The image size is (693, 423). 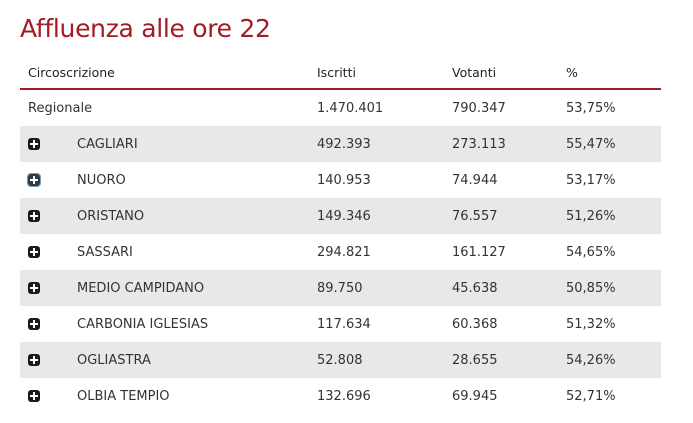 I want to click on district-iscritti: 52.808, so click(x=340, y=360).